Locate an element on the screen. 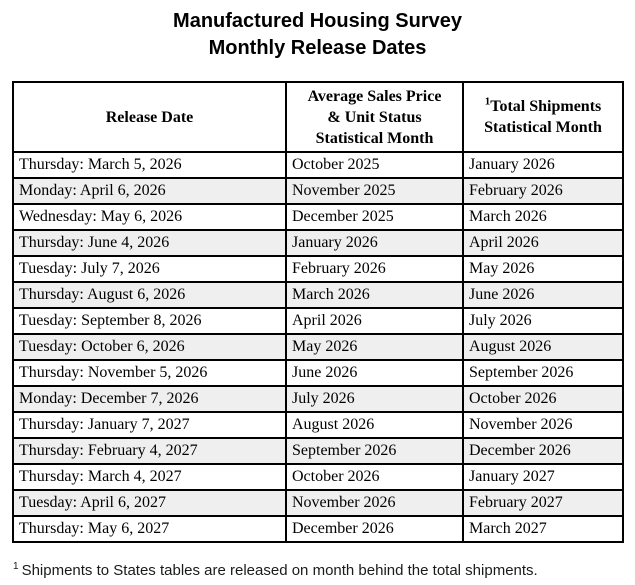 This screenshot has width=635, height=585. table-cell: November 2025 is located at coordinates (374, 191).